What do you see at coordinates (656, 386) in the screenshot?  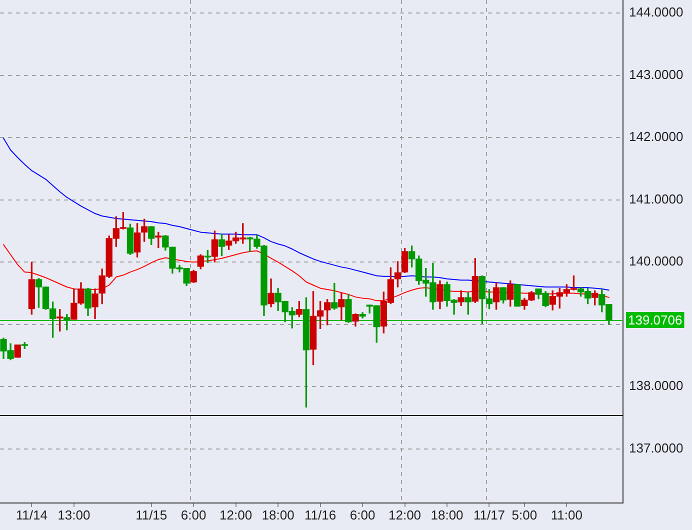 I see `y-tick-label: 138.0000` at bounding box center [656, 386].